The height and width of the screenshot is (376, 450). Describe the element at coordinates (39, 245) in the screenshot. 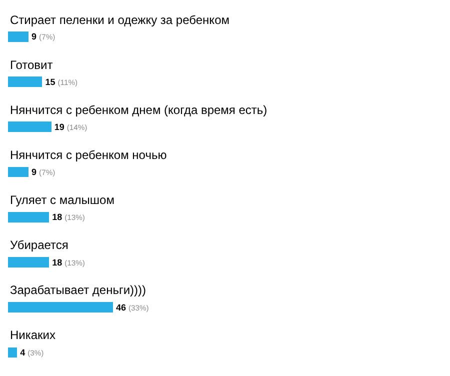

I see `y-tick-label: Убирается` at that location.